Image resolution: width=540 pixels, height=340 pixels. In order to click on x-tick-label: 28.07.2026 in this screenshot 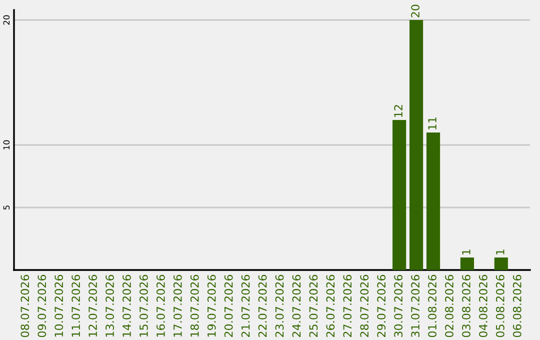, I will do `click(364, 305)`.